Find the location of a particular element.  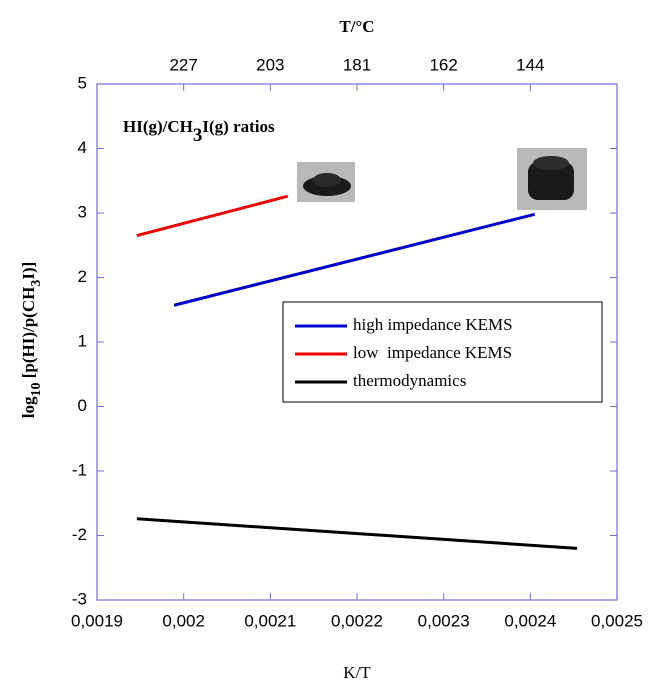

x2-tick-label: 227 is located at coordinates (183, 64).